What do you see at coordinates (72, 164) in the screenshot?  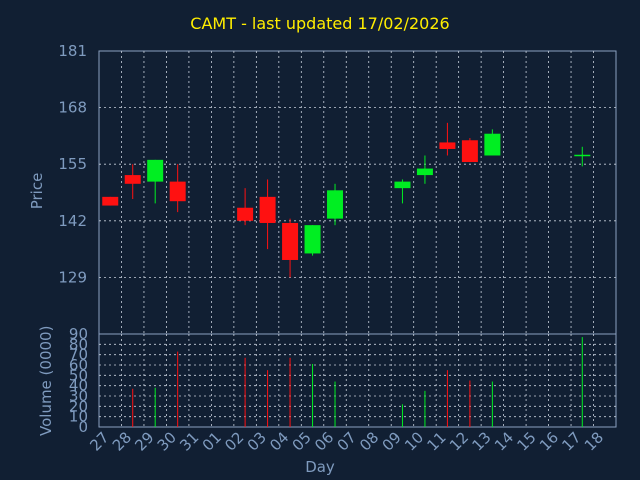 I see `price-tick-label: 155` at bounding box center [72, 164].